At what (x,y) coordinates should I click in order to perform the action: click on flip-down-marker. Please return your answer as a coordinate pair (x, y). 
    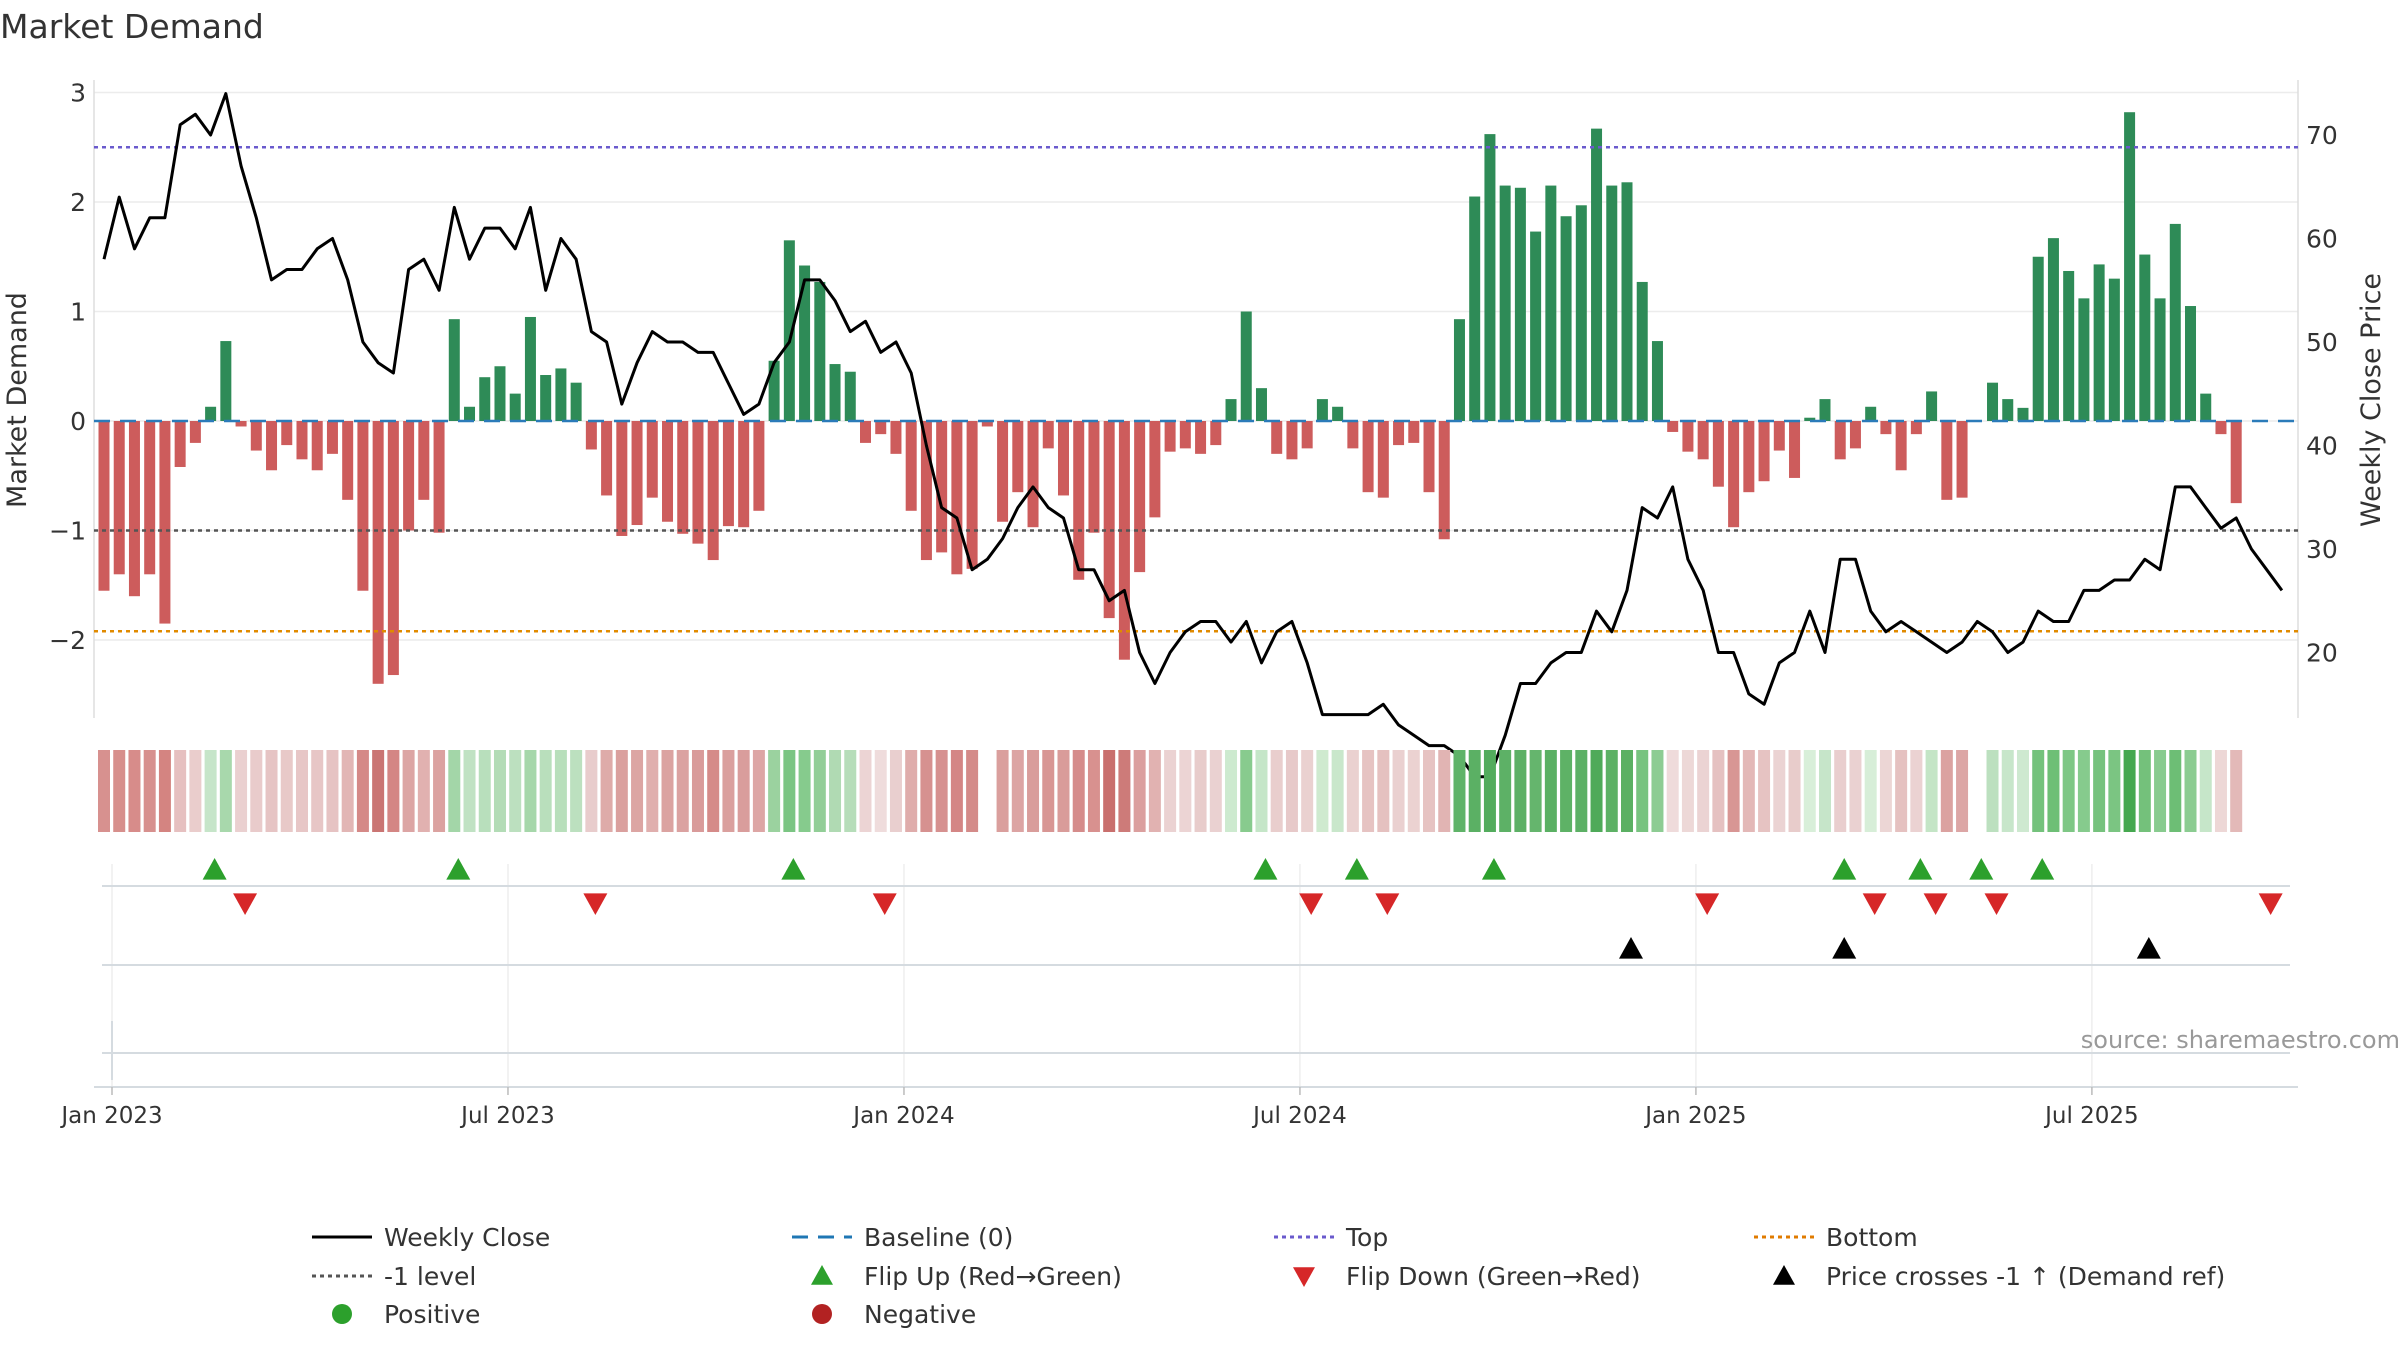
    Looking at the image, I should click on (1387, 904).